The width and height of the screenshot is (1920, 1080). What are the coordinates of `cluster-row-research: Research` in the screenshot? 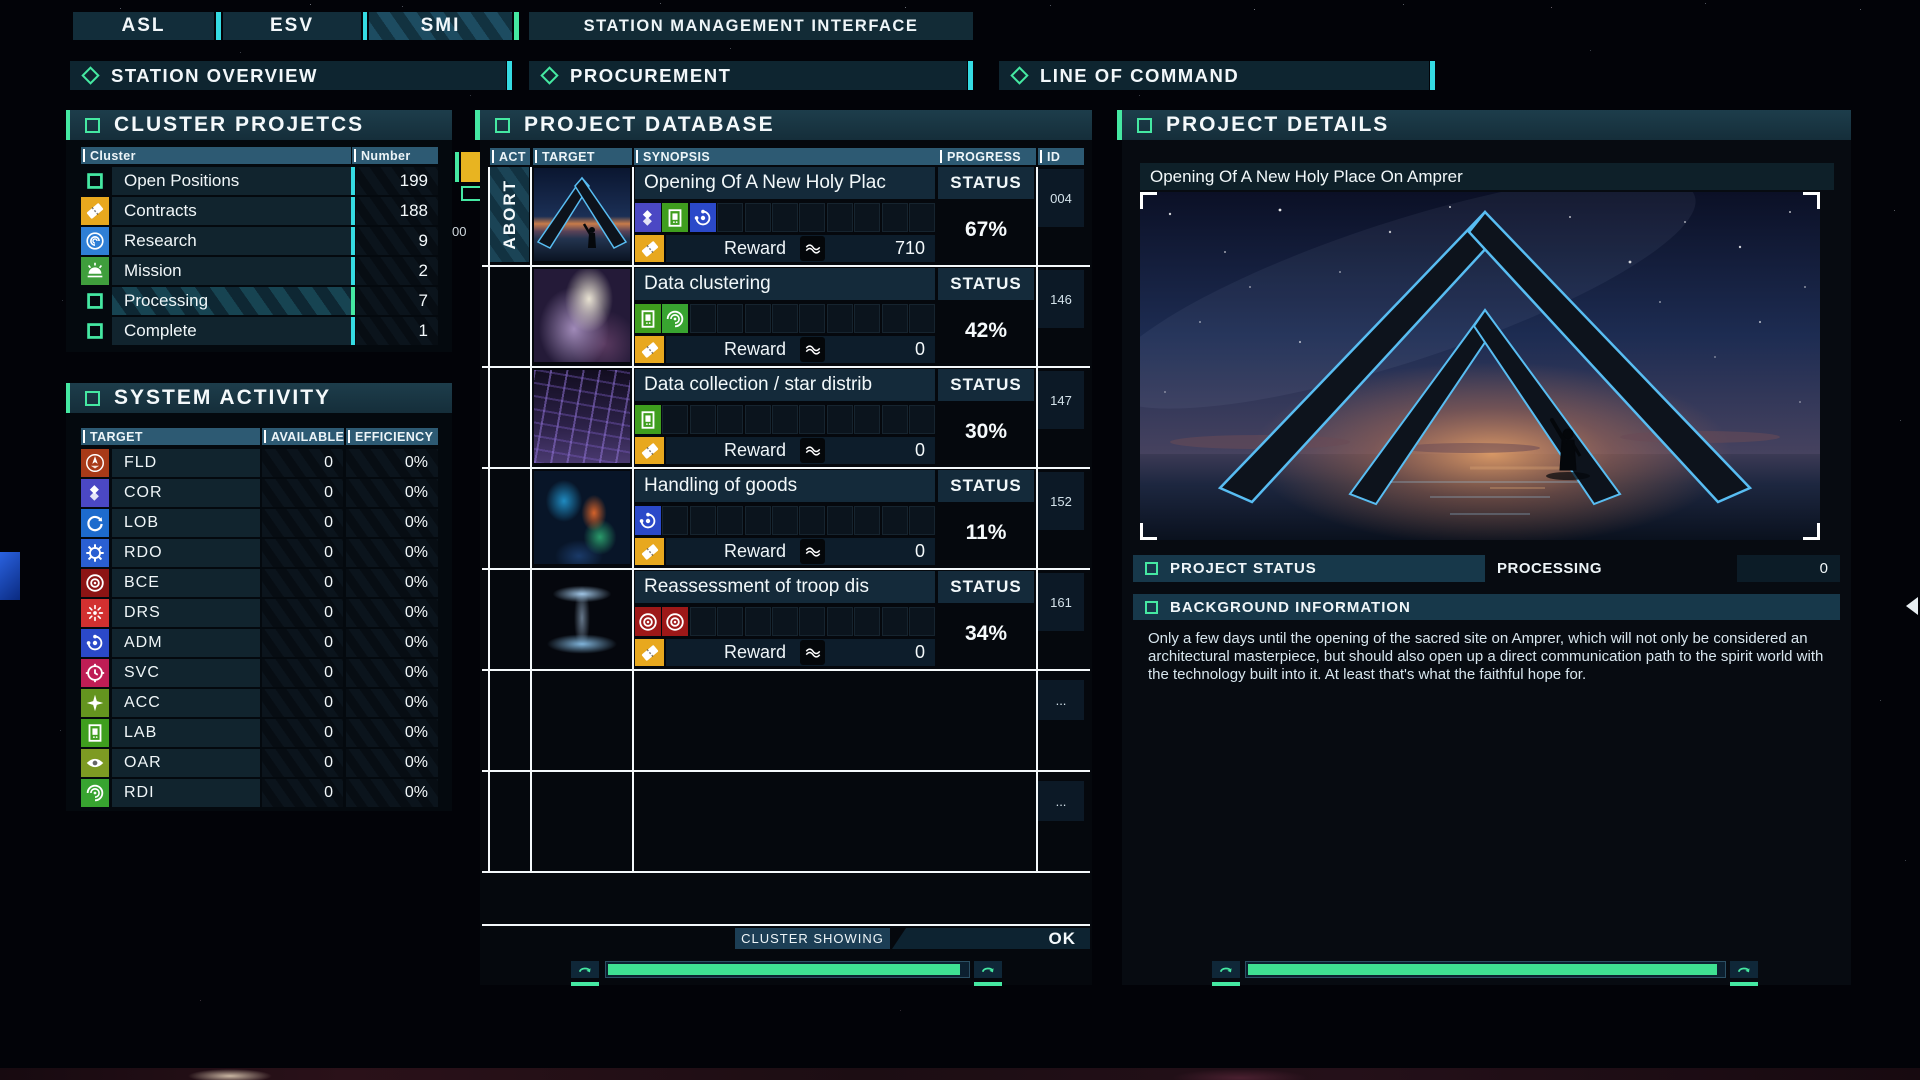 It's located at (231, 241).